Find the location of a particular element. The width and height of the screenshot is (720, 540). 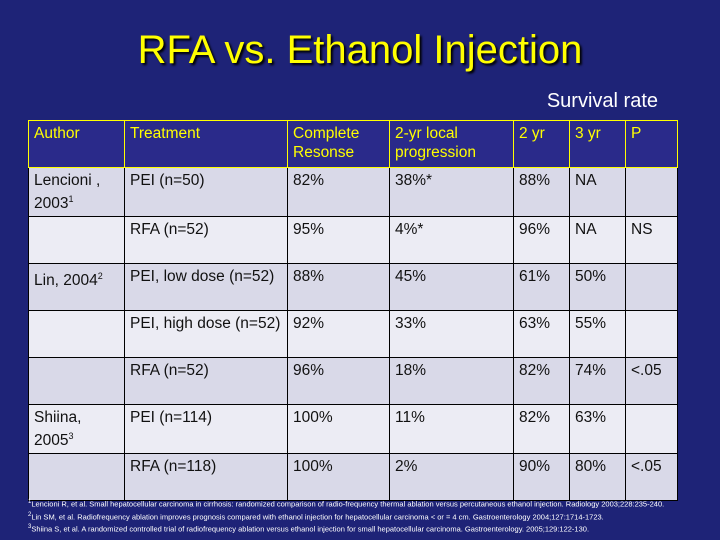

table-row: Lencioni , 20031 PEI (n=50) 82% 38%* 88% NA is located at coordinates (353, 192).